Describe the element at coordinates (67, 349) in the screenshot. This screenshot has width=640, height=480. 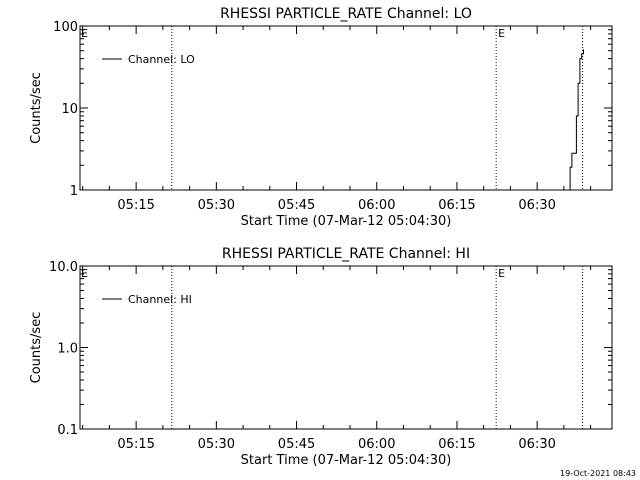
I see `y-tick-label: 1.0` at that location.